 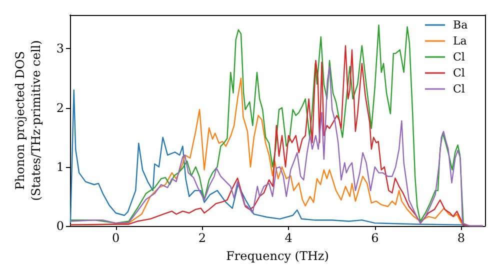 What do you see at coordinates (202, 238) in the screenshot?
I see `x-tick-label: 2` at bounding box center [202, 238].